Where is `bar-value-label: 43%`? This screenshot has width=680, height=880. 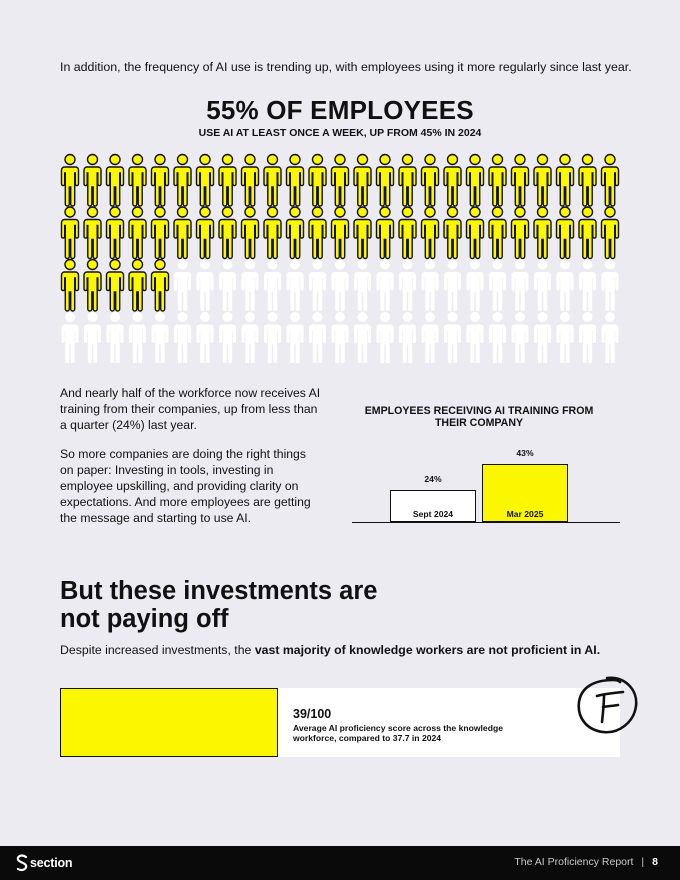
bar-value-label: 43% is located at coordinates (525, 453).